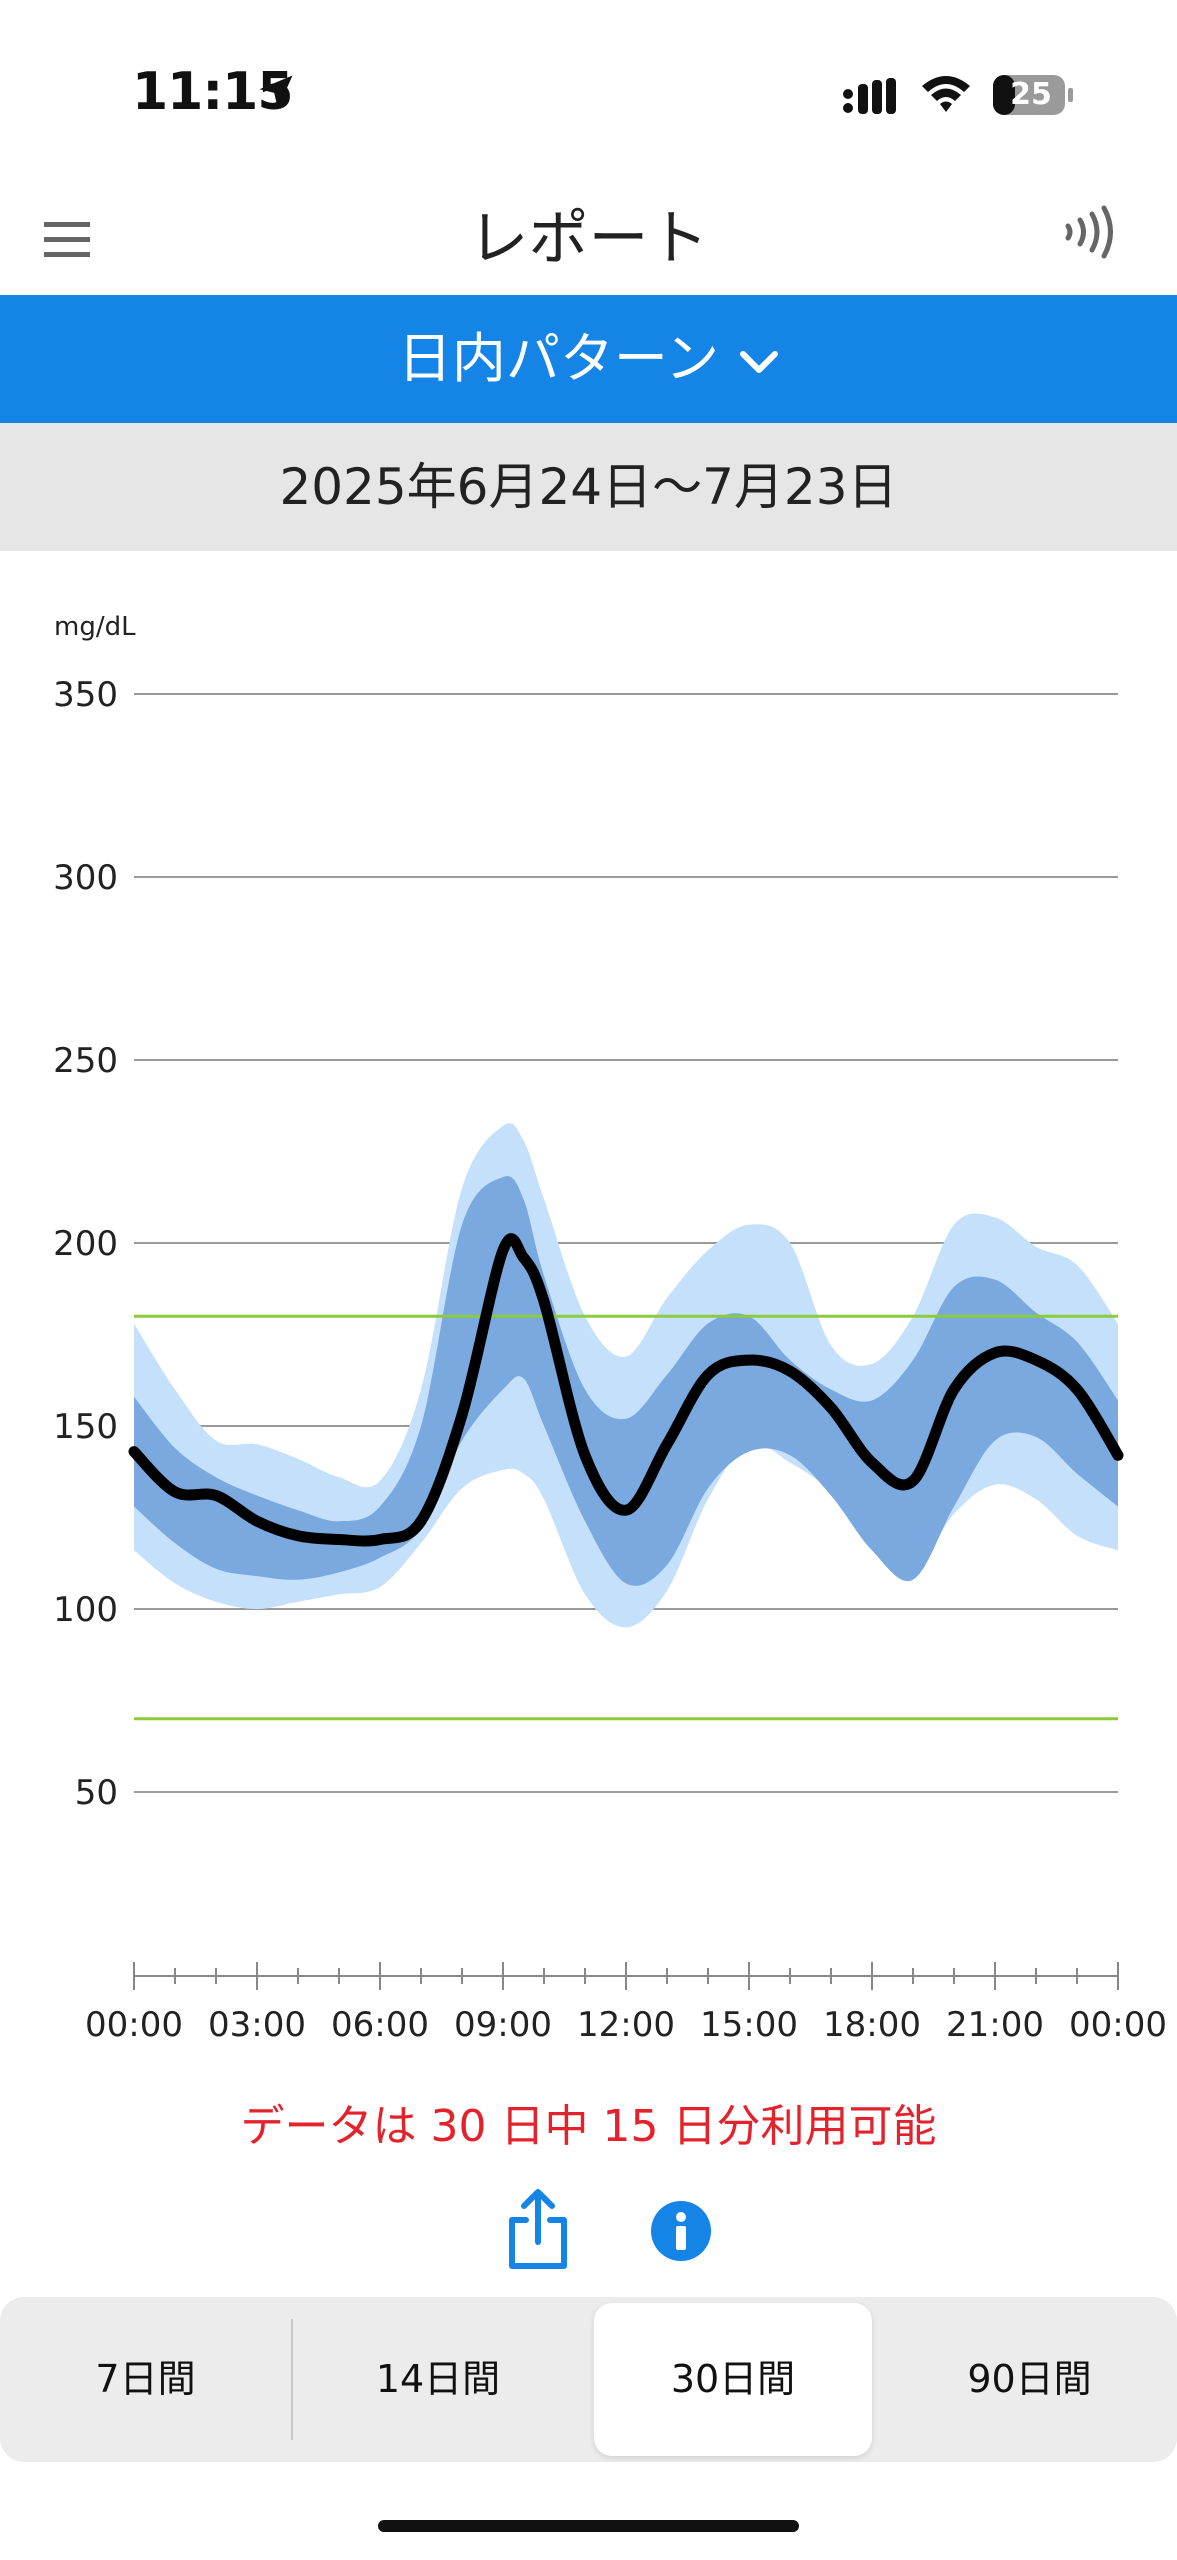 The height and width of the screenshot is (2560, 1177). Describe the element at coordinates (85, 1610) in the screenshot. I see `y-tick-label-100: 100` at that location.